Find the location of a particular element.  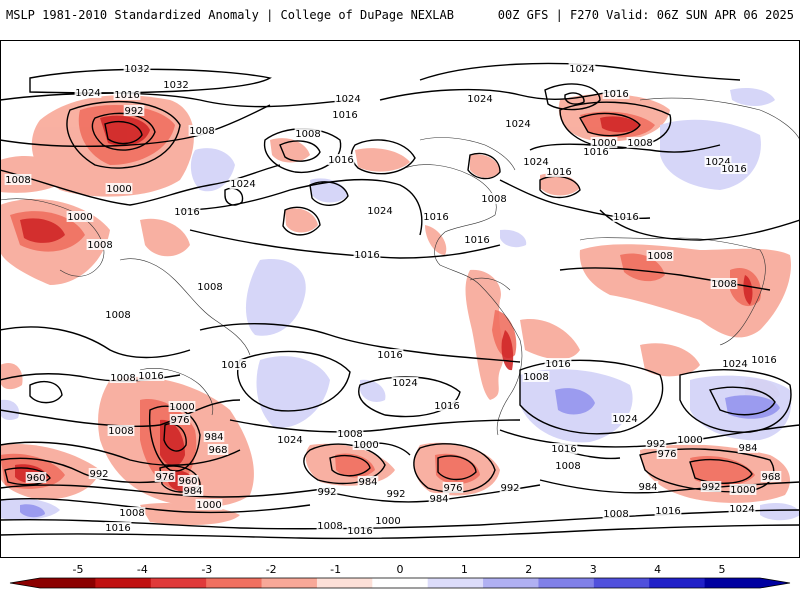

isobar-label: 976 is located at coordinates (179, 420).